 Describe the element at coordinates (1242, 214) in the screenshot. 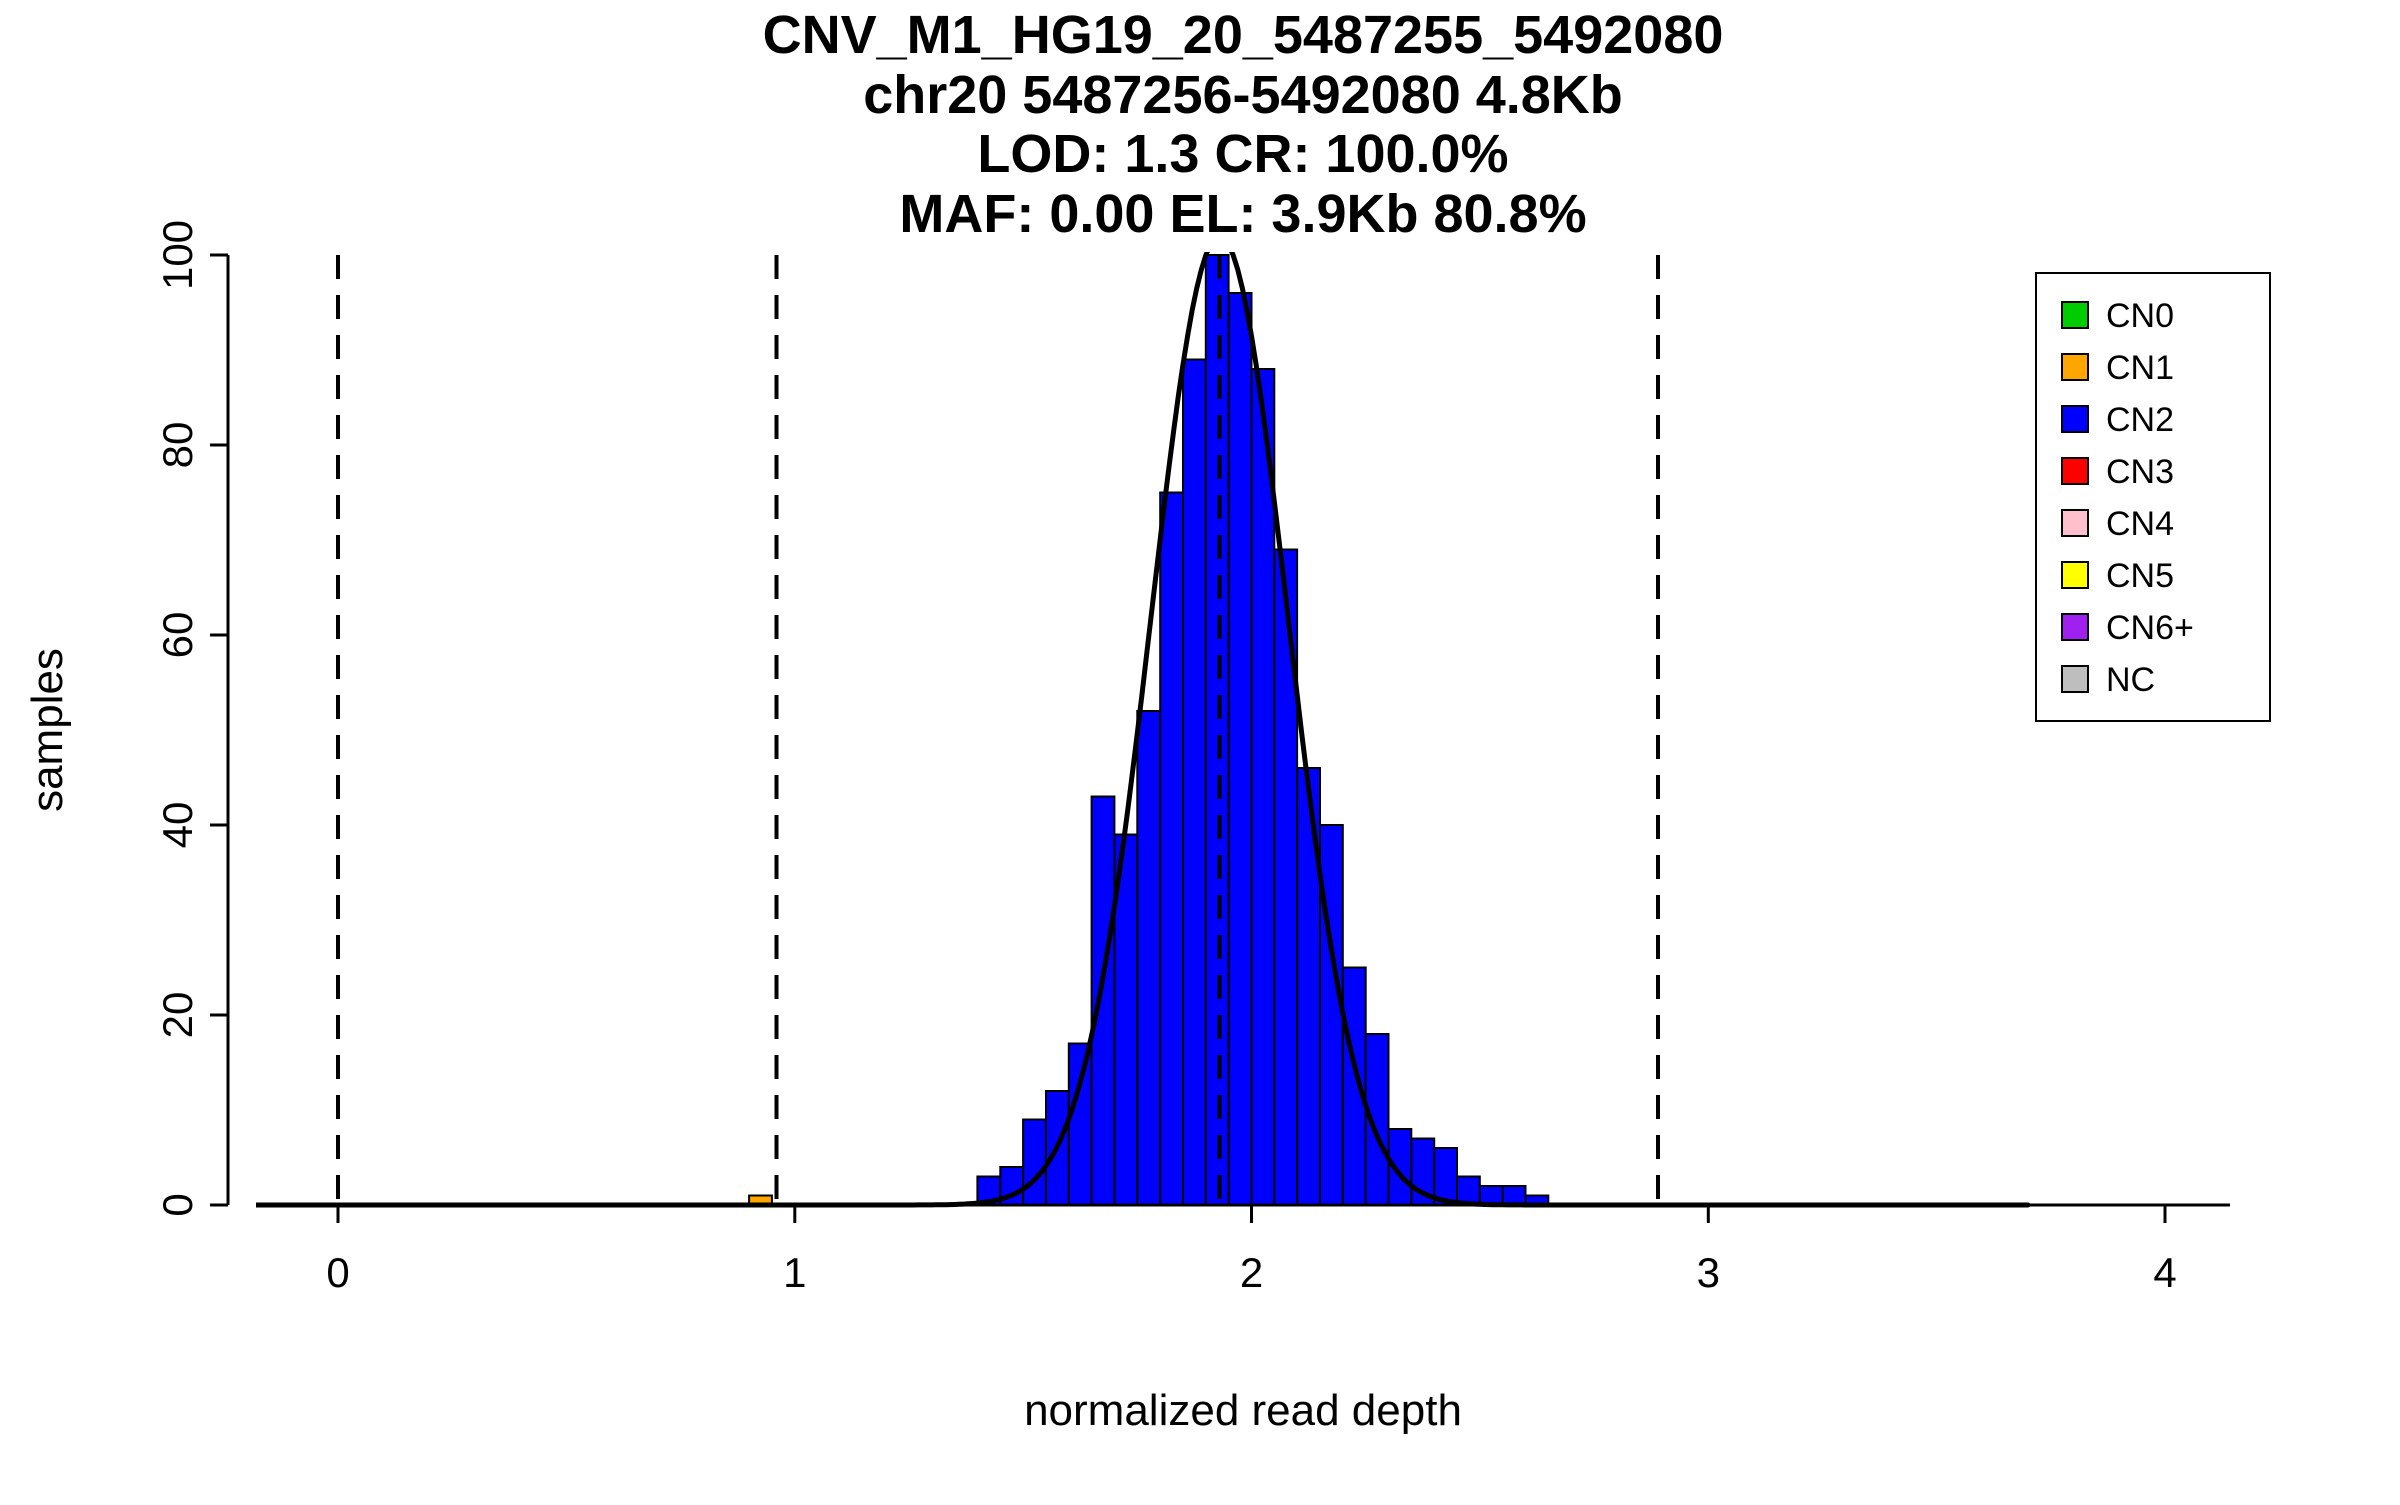

I see `chart-title-line-4: MAF: 0.00 EL: 3.9Kb 80.8%` at that location.